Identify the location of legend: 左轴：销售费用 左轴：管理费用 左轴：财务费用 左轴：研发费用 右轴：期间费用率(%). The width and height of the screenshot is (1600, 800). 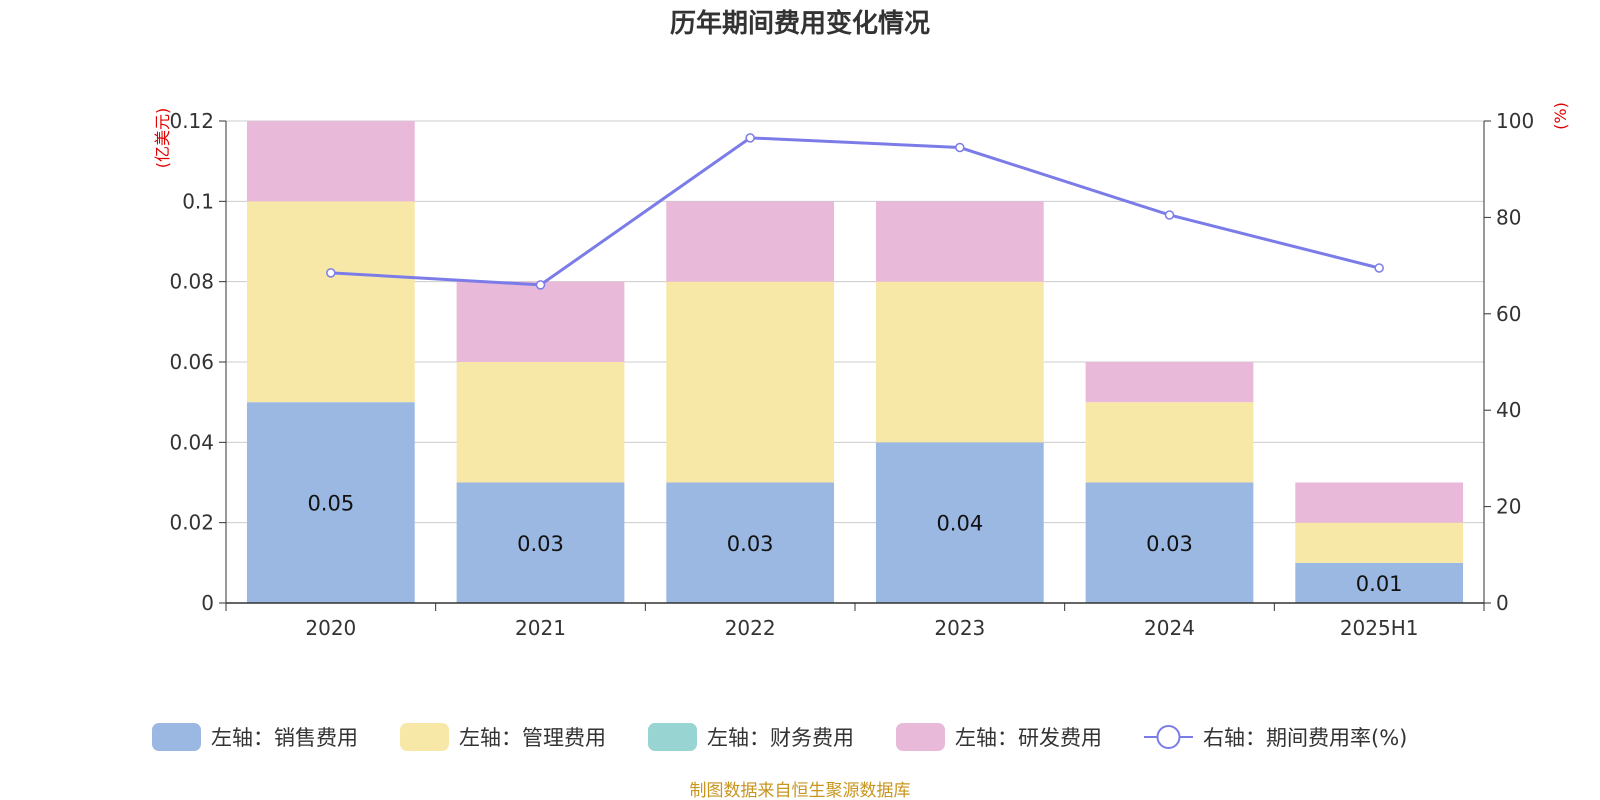
(779, 737).